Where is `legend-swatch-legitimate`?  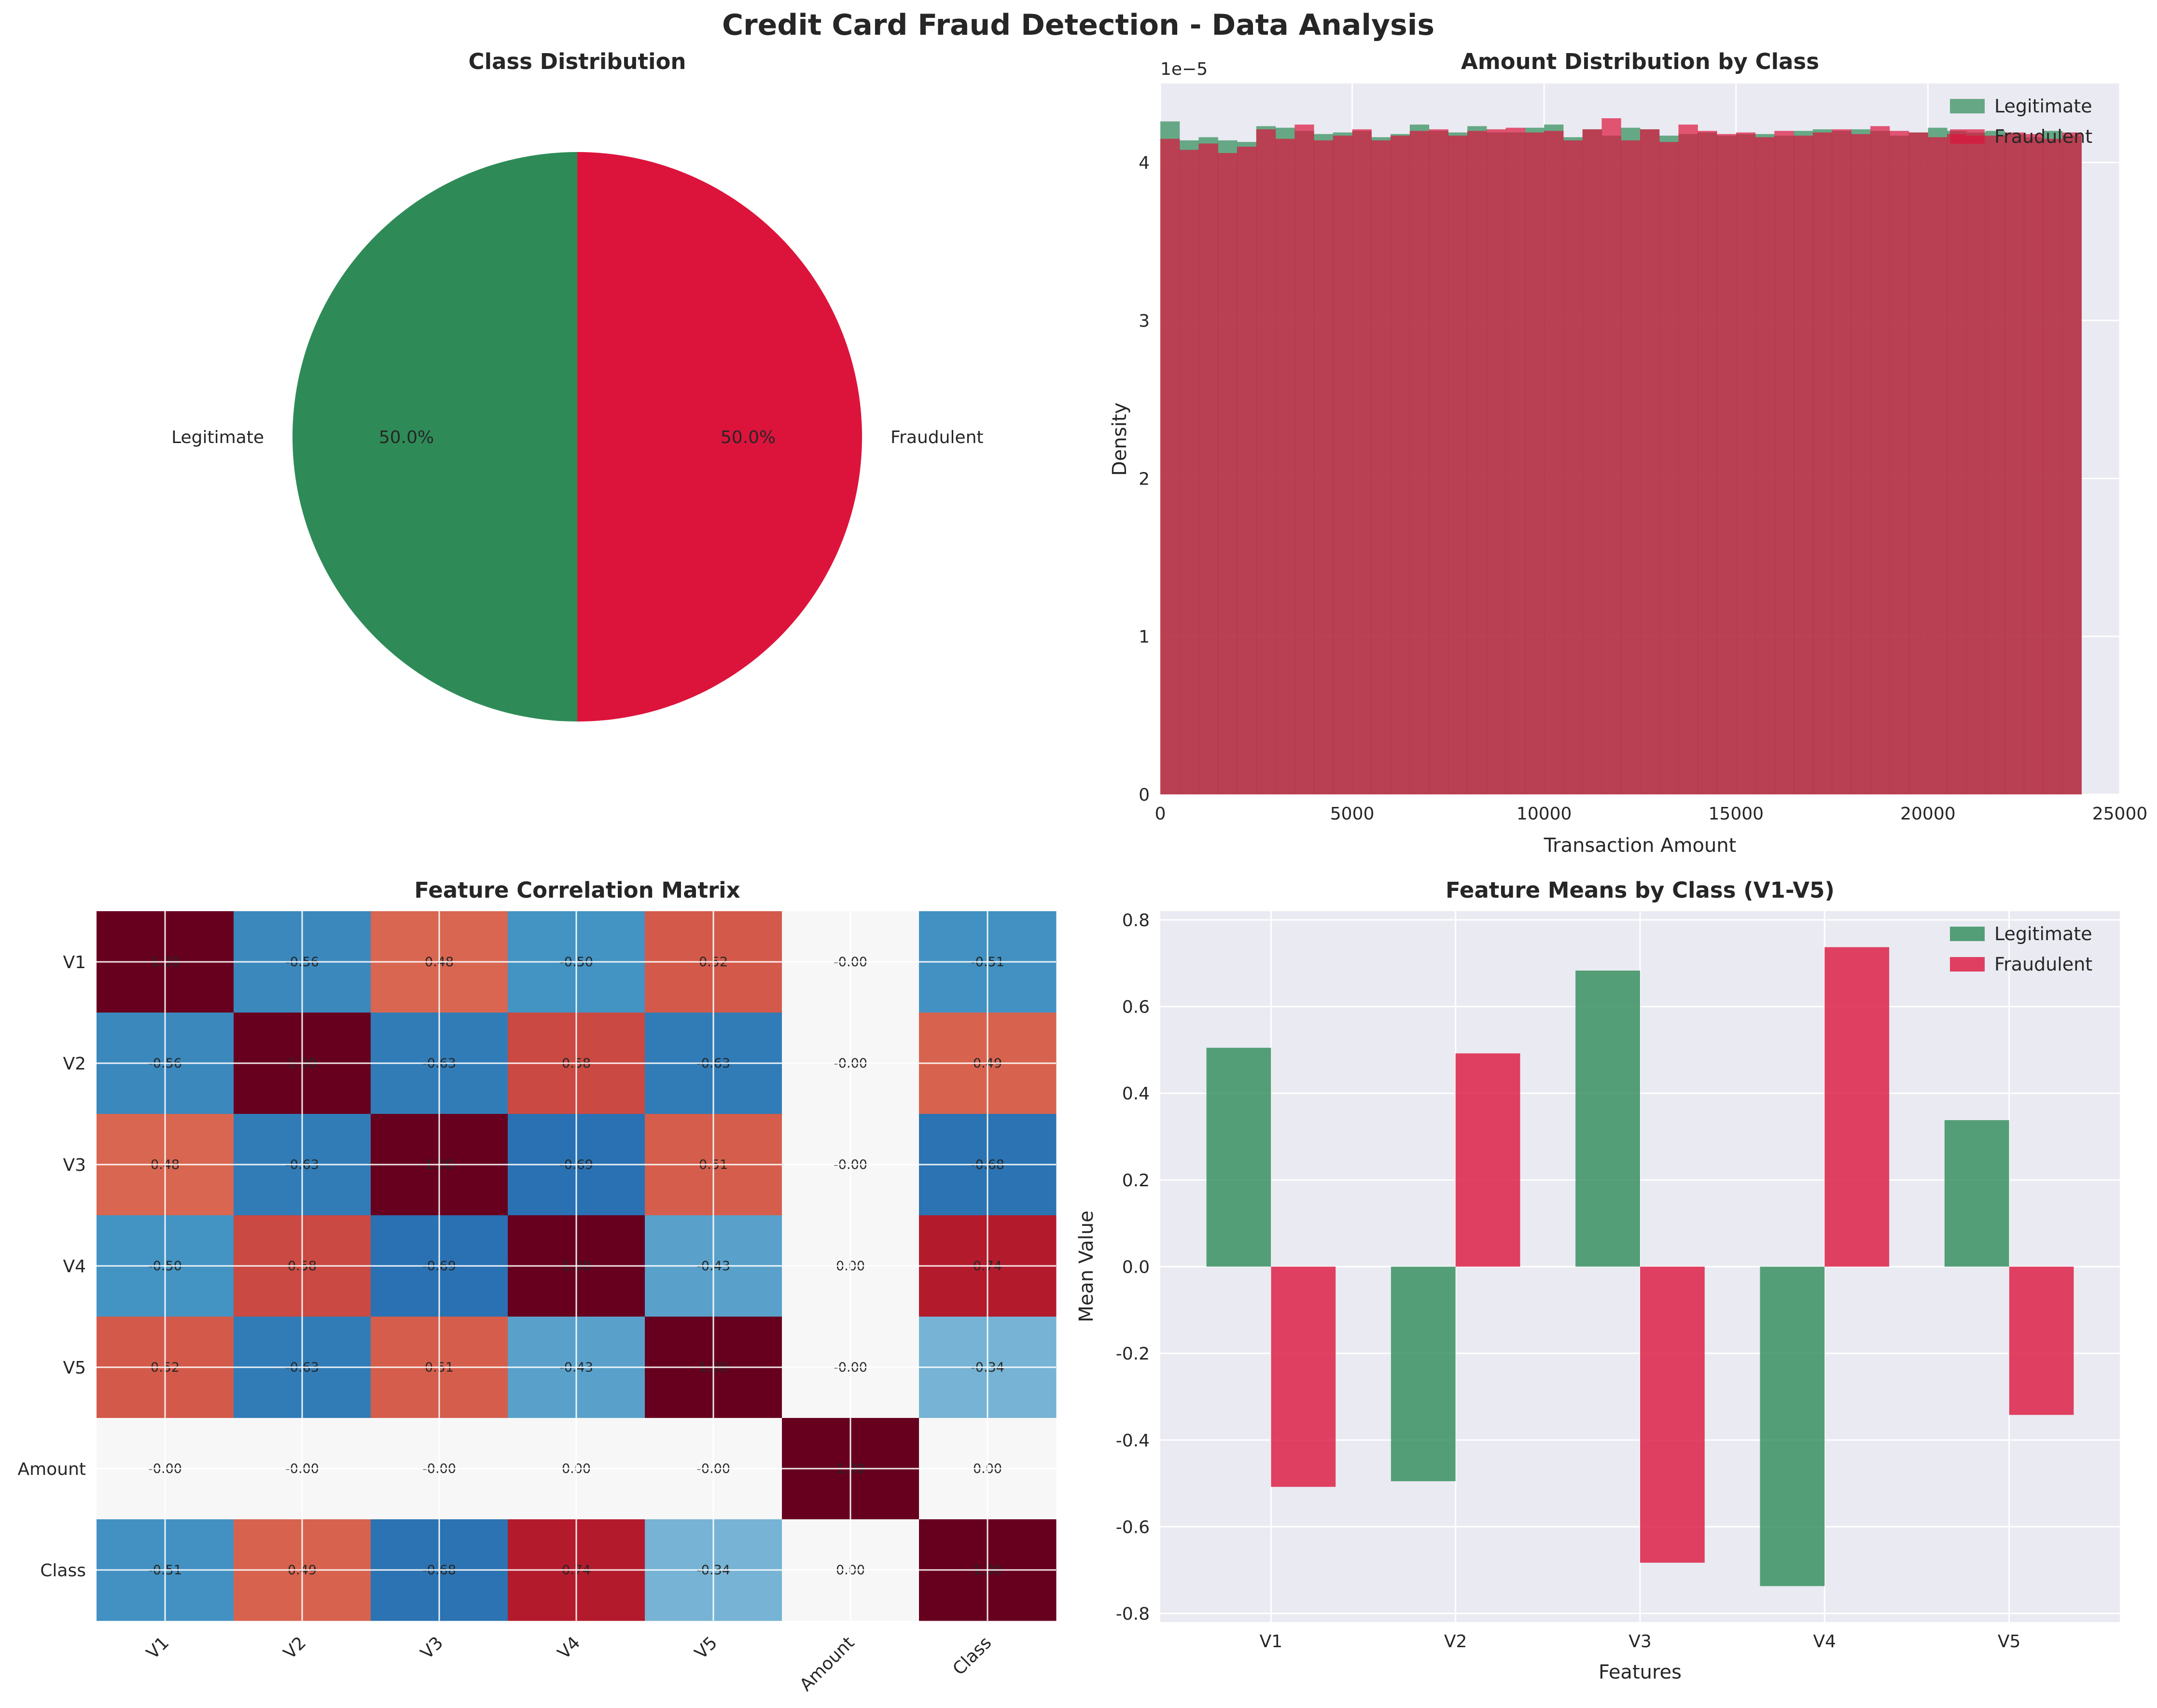 legend-swatch-legitimate is located at coordinates (1968, 934).